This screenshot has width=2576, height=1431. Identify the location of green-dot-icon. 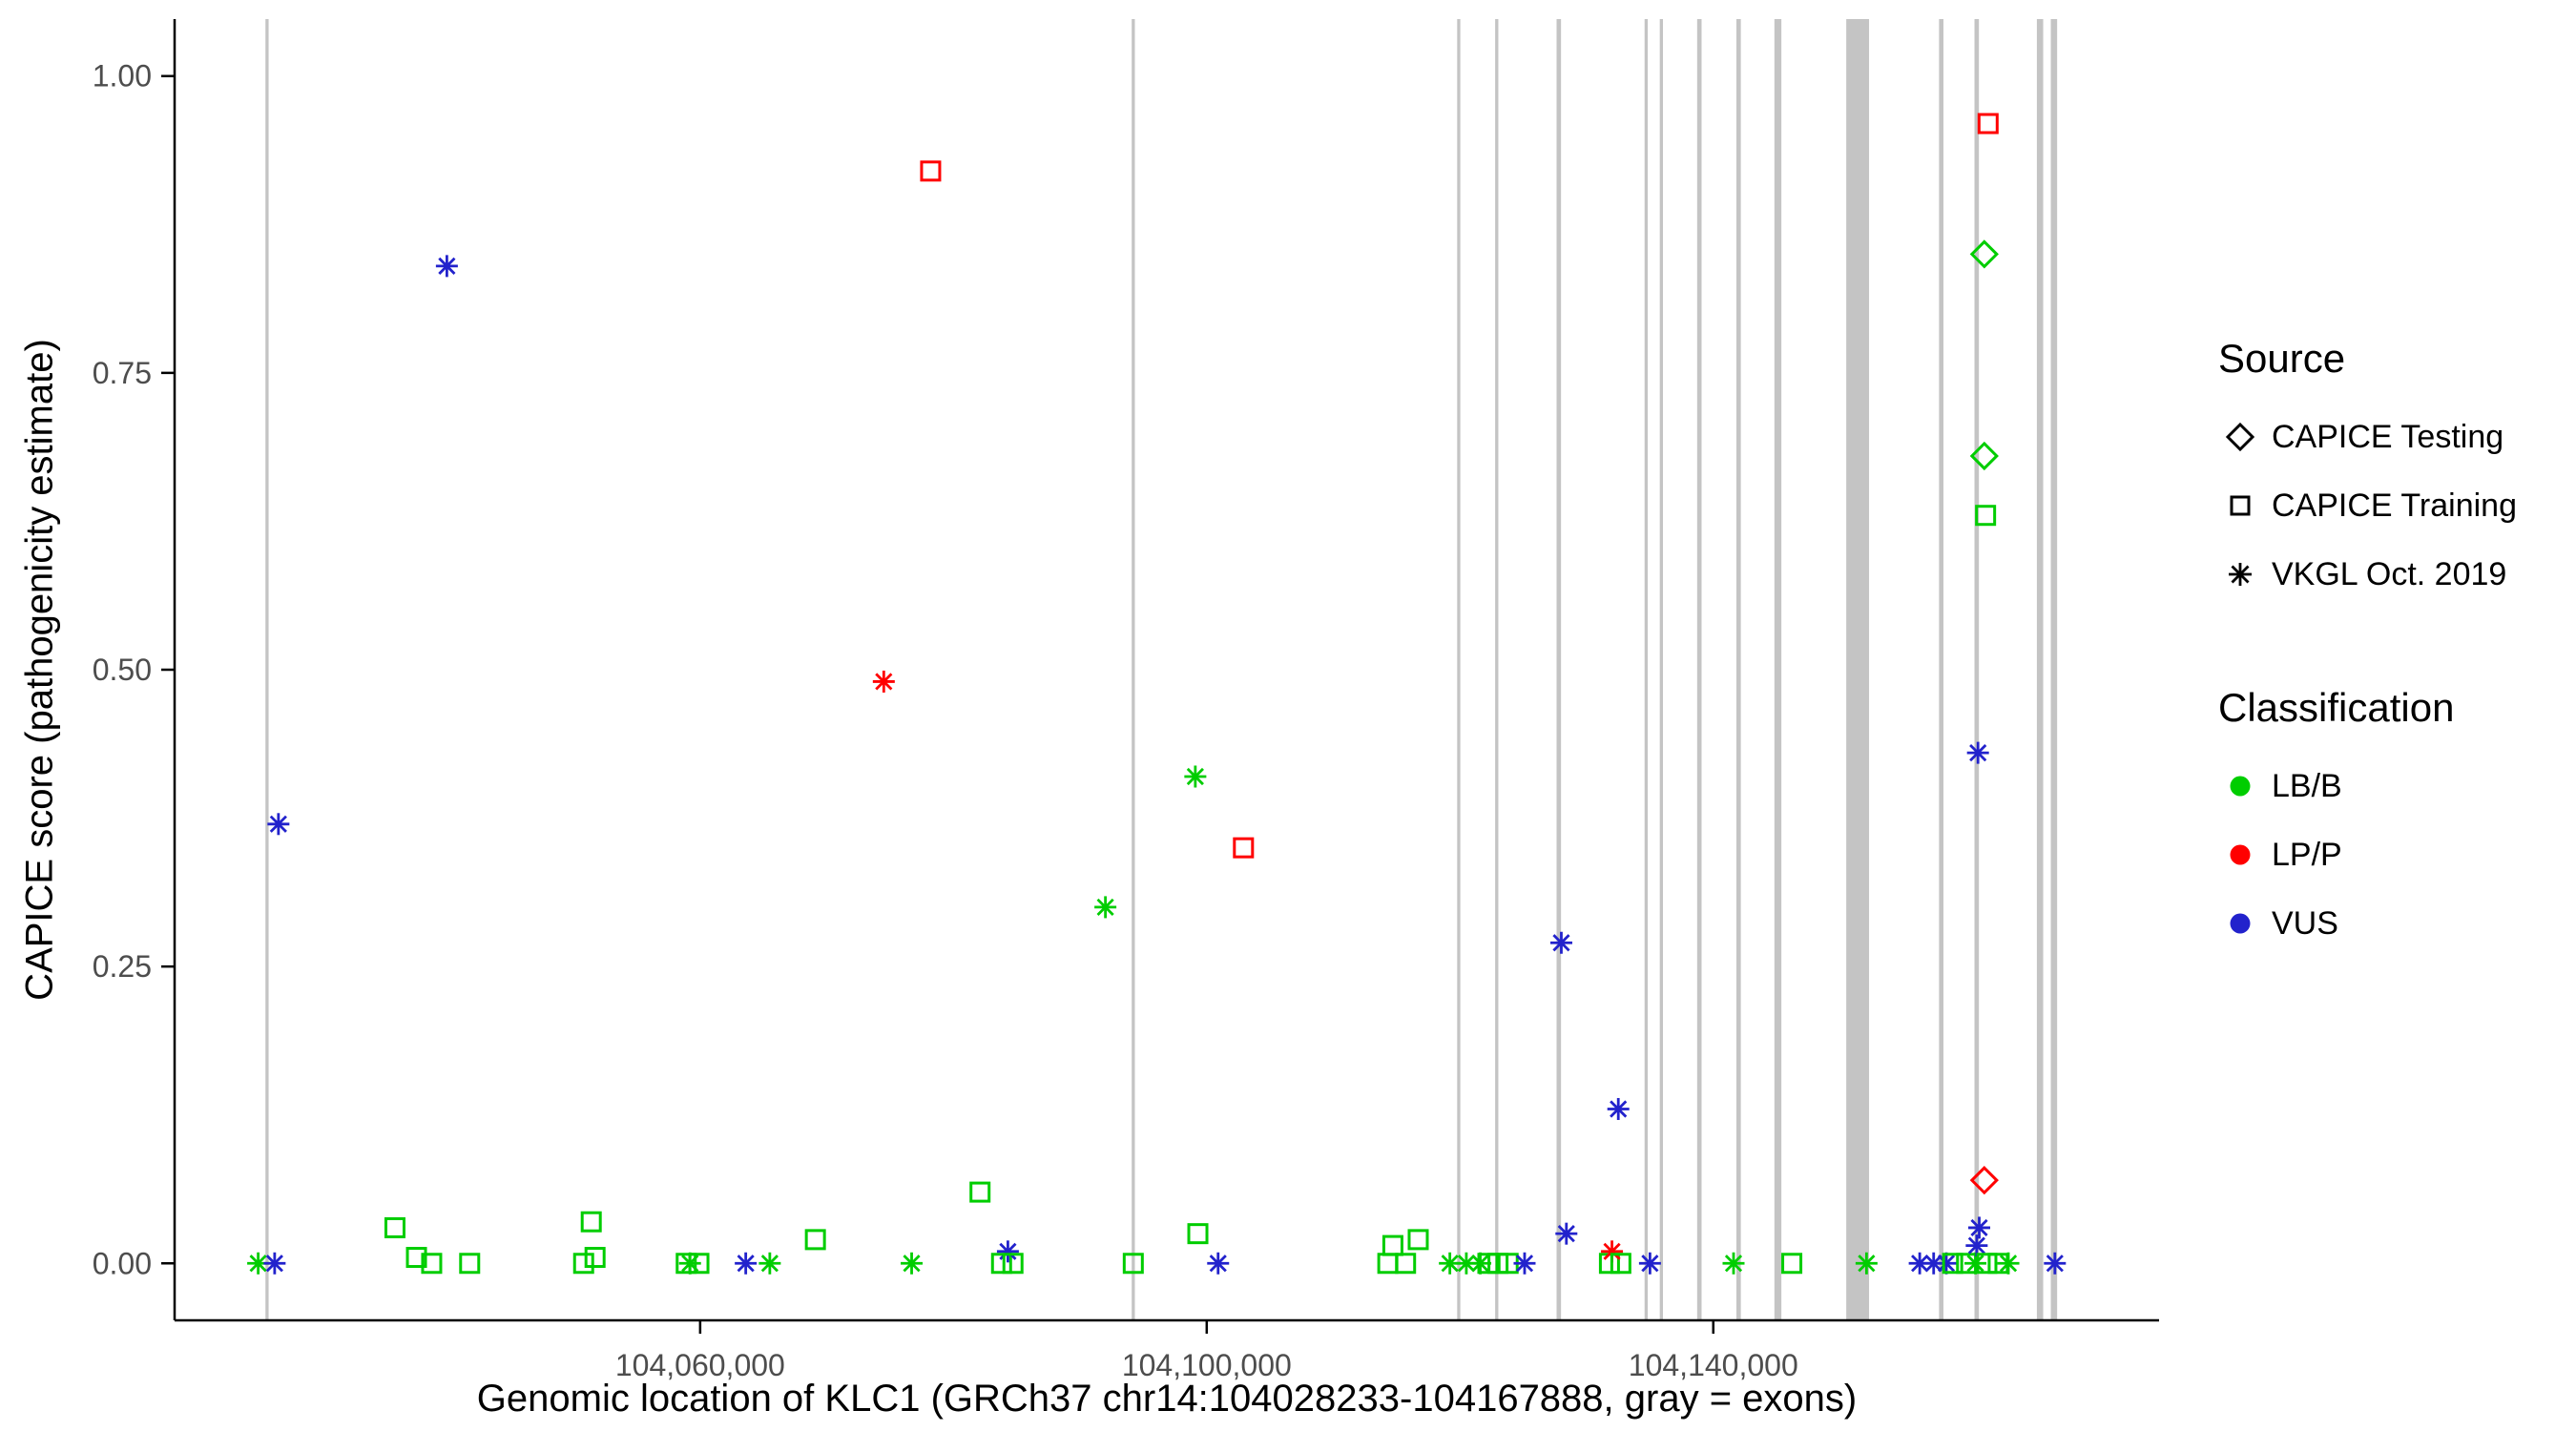
(2240, 786).